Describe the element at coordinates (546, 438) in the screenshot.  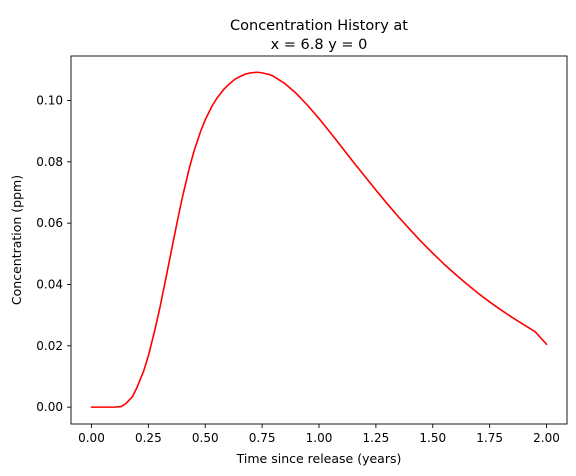
I see `x-tick-label: 2.00` at that location.